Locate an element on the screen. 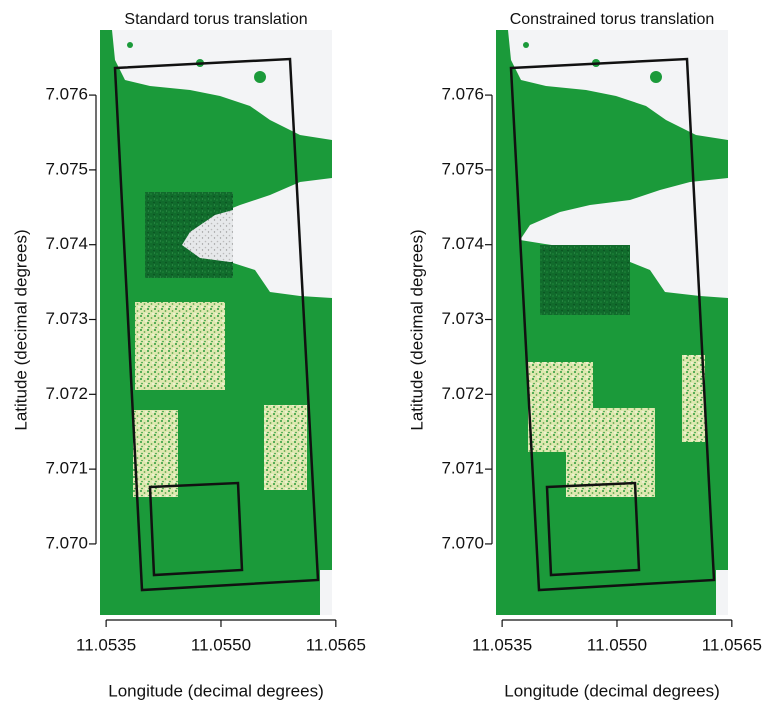 This screenshot has width=764, height=706. chart-title: Standard torus translation is located at coordinates (215, 19).